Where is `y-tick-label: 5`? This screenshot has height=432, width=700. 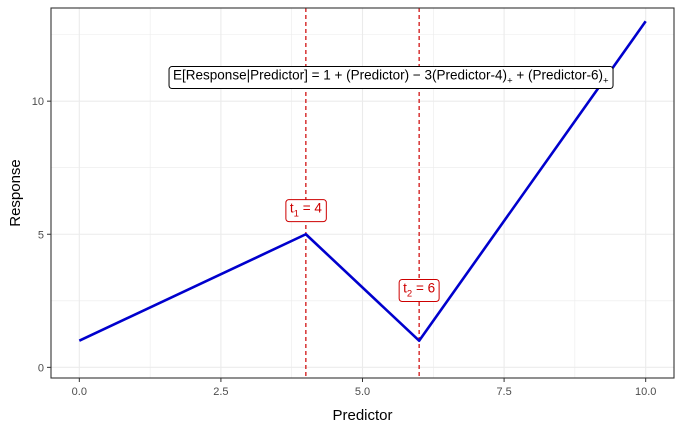
y-tick-label: 5 is located at coordinates (41, 235).